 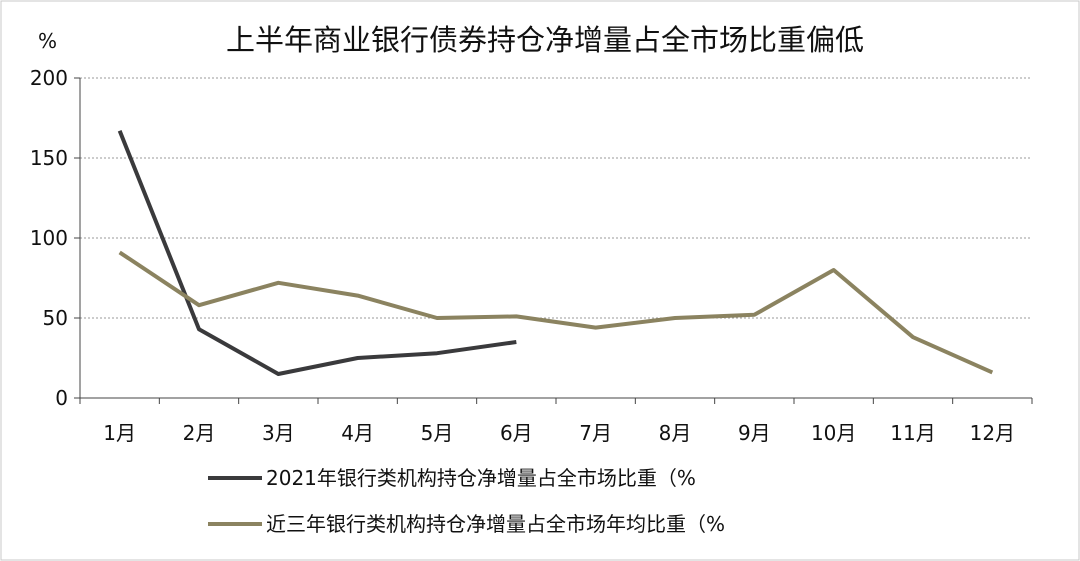 I want to click on x-tick-label: 12月, so click(x=992, y=433).